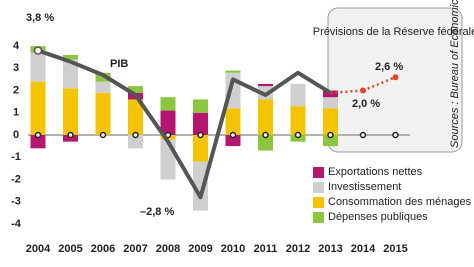 This screenshot has width=474, height=267. Describe the element at coordinates (363, 249) in the screenshot. I see `x-tick-label: 2014` at that location.